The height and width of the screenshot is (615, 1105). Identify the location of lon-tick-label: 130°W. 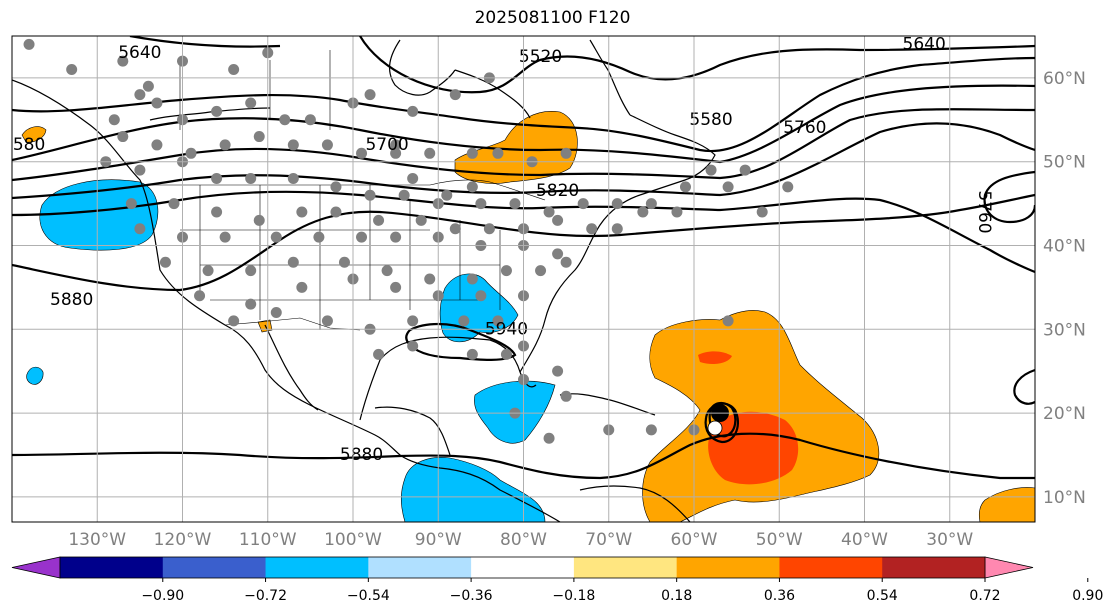
(97, 540).